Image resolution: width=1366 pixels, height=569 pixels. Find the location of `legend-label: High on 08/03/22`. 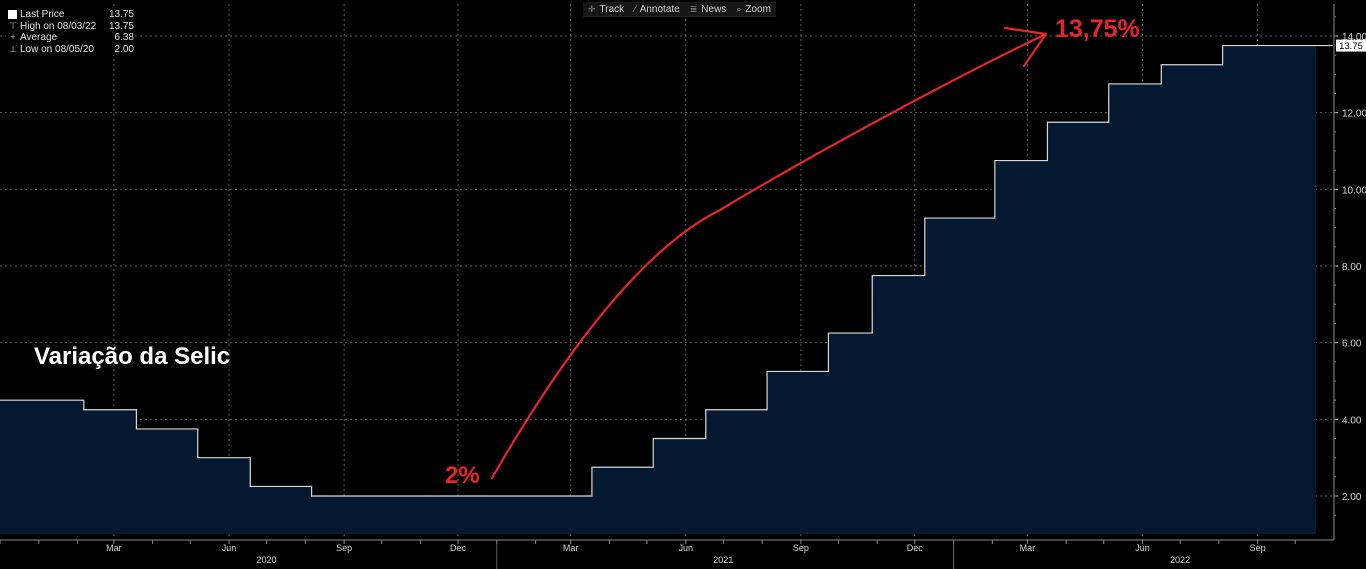

legend-label: High on 08/03/22 is located at coordinates (58, 26).